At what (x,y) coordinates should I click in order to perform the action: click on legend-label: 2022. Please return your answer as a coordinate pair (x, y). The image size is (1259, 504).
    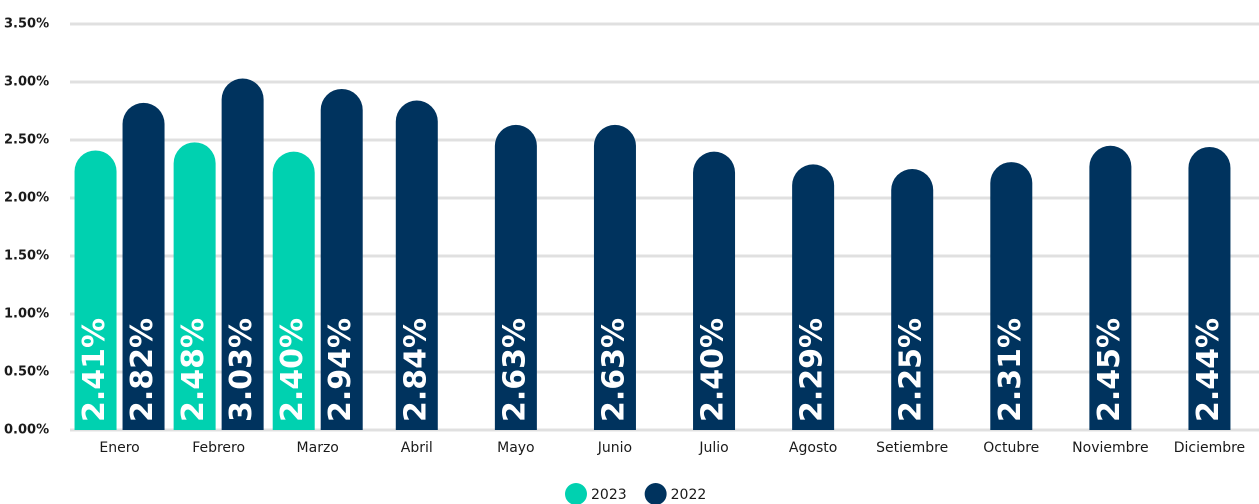
    Looking at the image, I should click on (689, 495).